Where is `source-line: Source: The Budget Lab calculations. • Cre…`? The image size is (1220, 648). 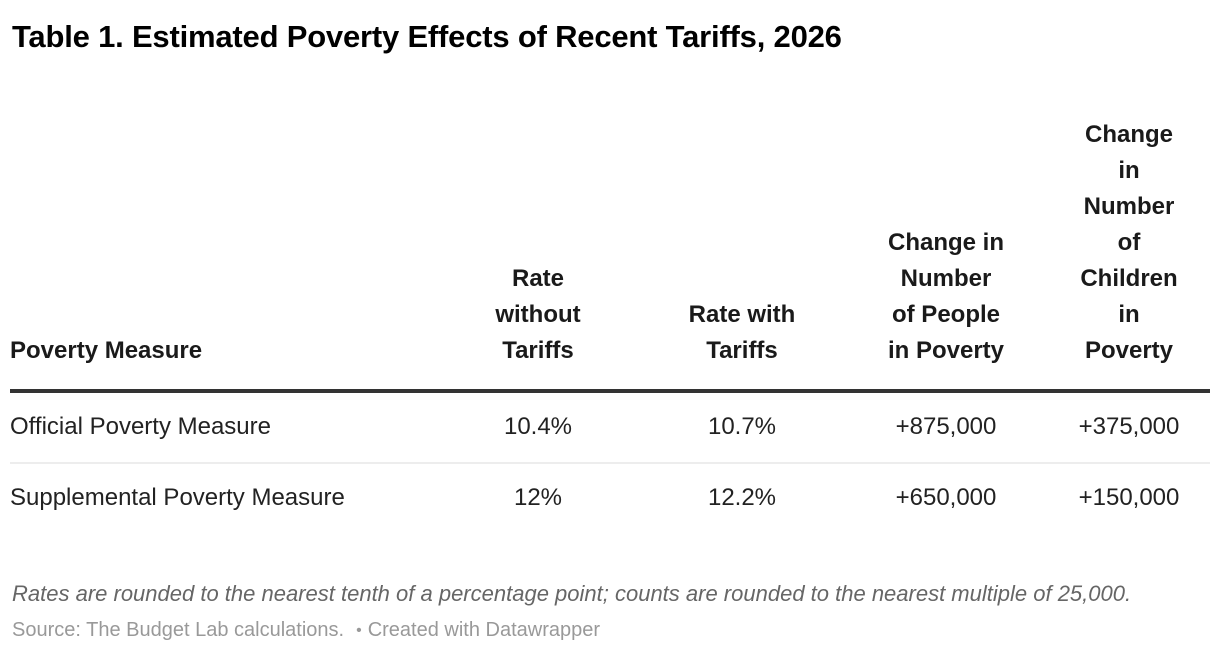
source-line: Source: The Budget Lab calculations. • Cre… is located at coordinates (611, 630).